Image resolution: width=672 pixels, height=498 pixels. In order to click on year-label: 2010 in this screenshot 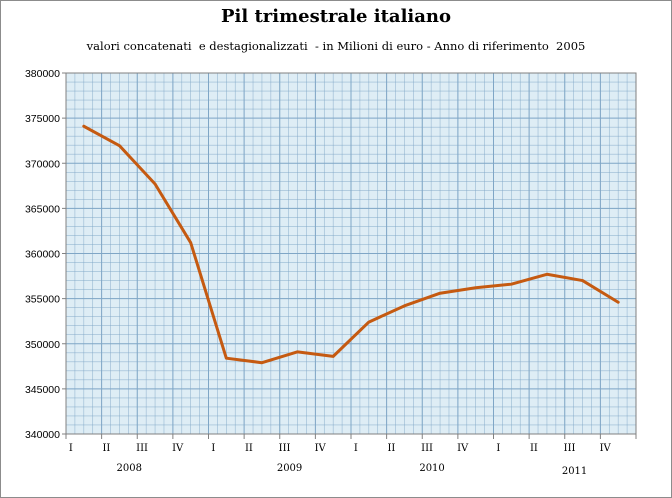, I will do `click(431, 468)`.